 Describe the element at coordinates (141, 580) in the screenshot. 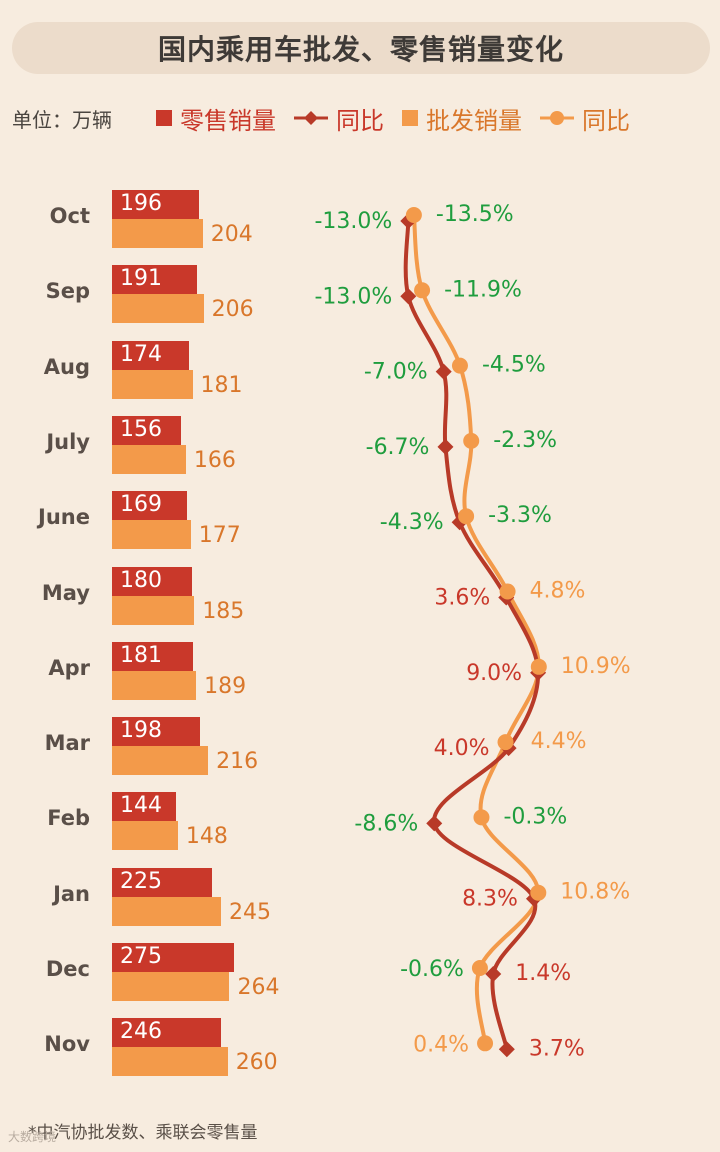

I see `retail-value-label: 180` at that location.